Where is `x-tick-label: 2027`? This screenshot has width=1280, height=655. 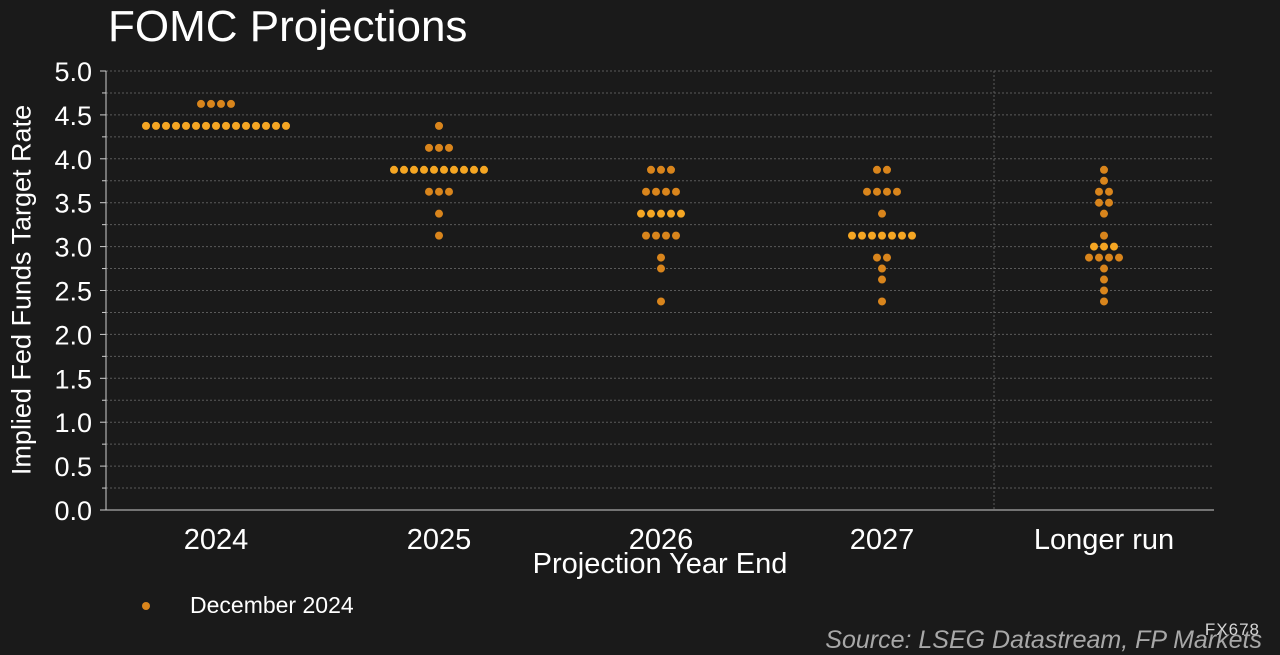 x-tick-label: 2027 is located at coordinates (882, 540).